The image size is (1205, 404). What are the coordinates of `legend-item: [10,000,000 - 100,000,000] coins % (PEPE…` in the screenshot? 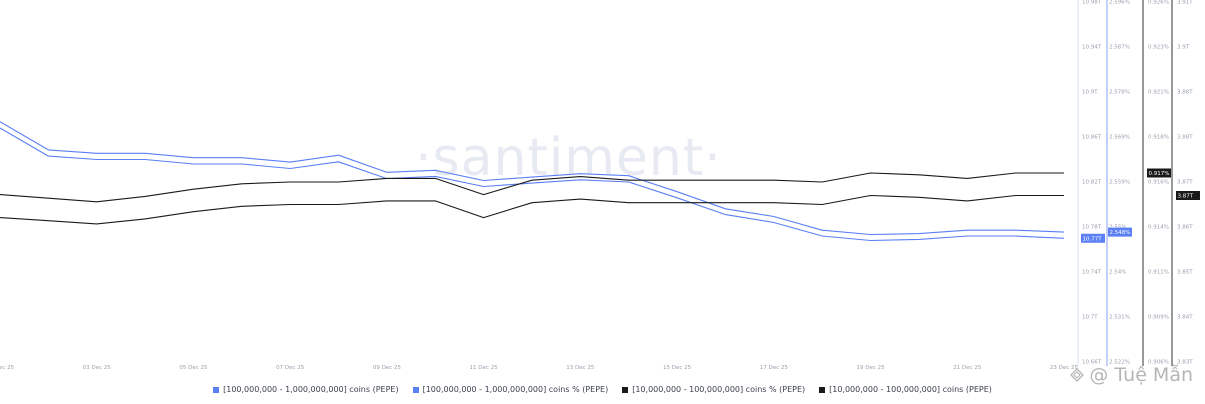 It's located at (713, 389).